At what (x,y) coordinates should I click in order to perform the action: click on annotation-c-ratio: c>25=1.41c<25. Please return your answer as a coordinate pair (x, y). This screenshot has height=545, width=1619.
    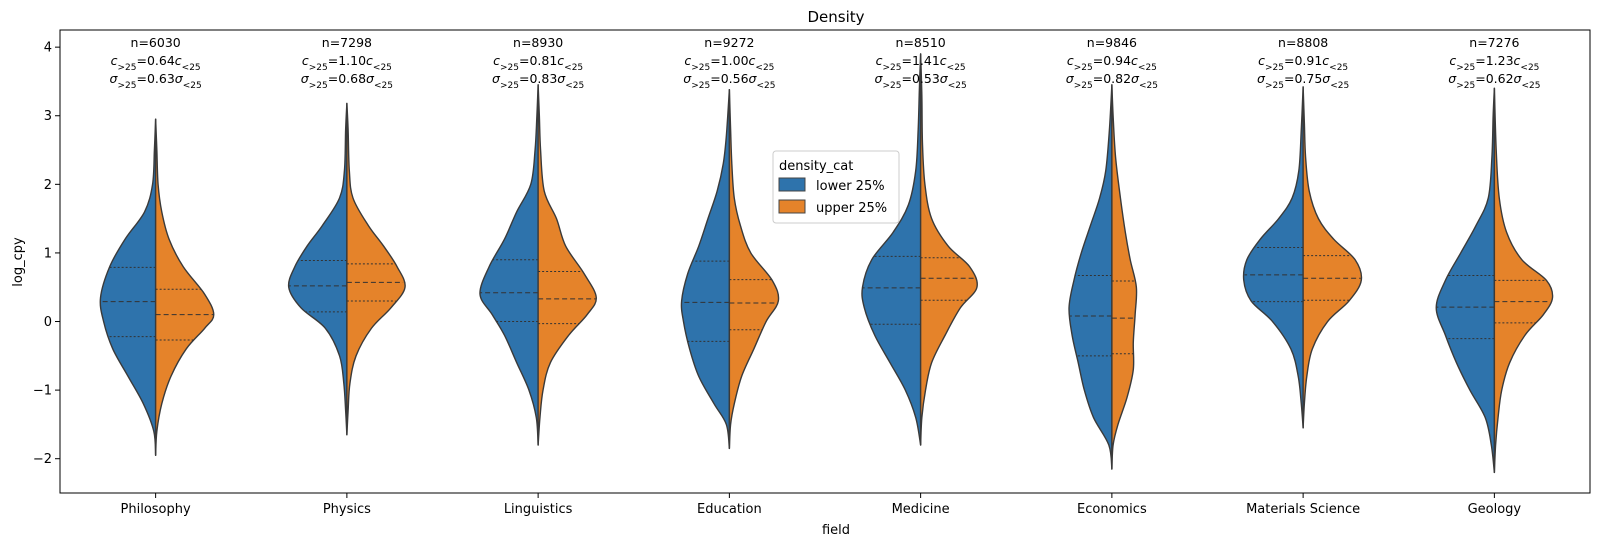
    Looking at the image, I should click on (921, 63).